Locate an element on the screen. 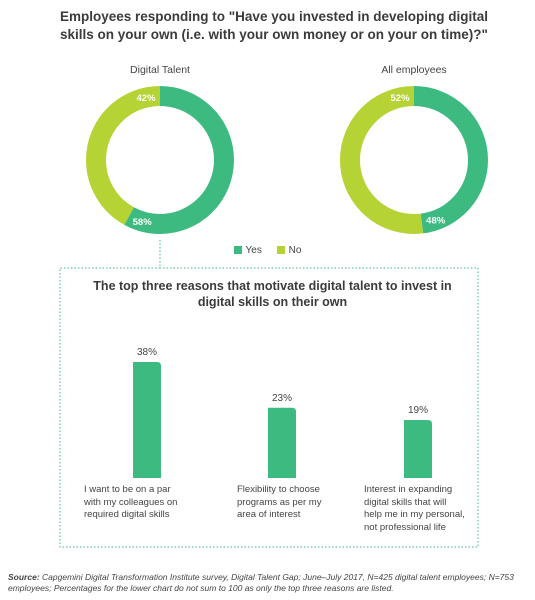  legend-label-yes: Yes is located at coordinates (253, 250).